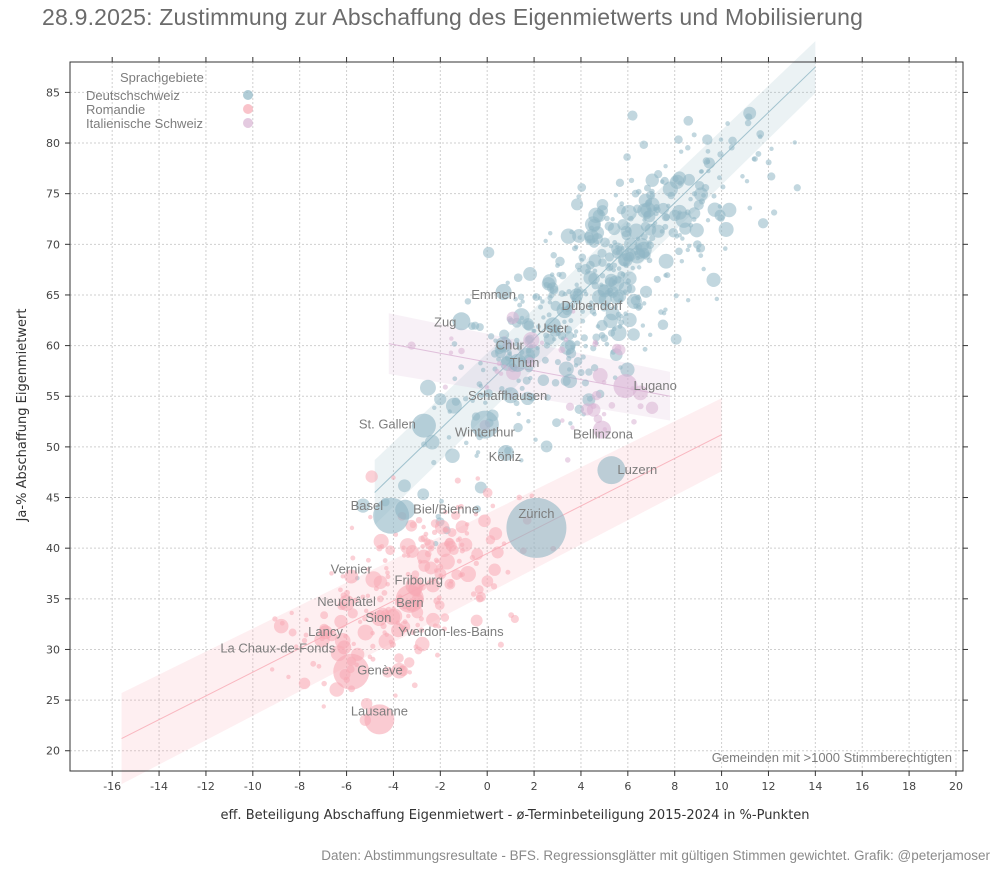 This screenshot has width=1000, height=875. What do you see at coordinates (409, 602) in the screenshot?
I see `city-label: Bern` at bounding box center [409, 602].